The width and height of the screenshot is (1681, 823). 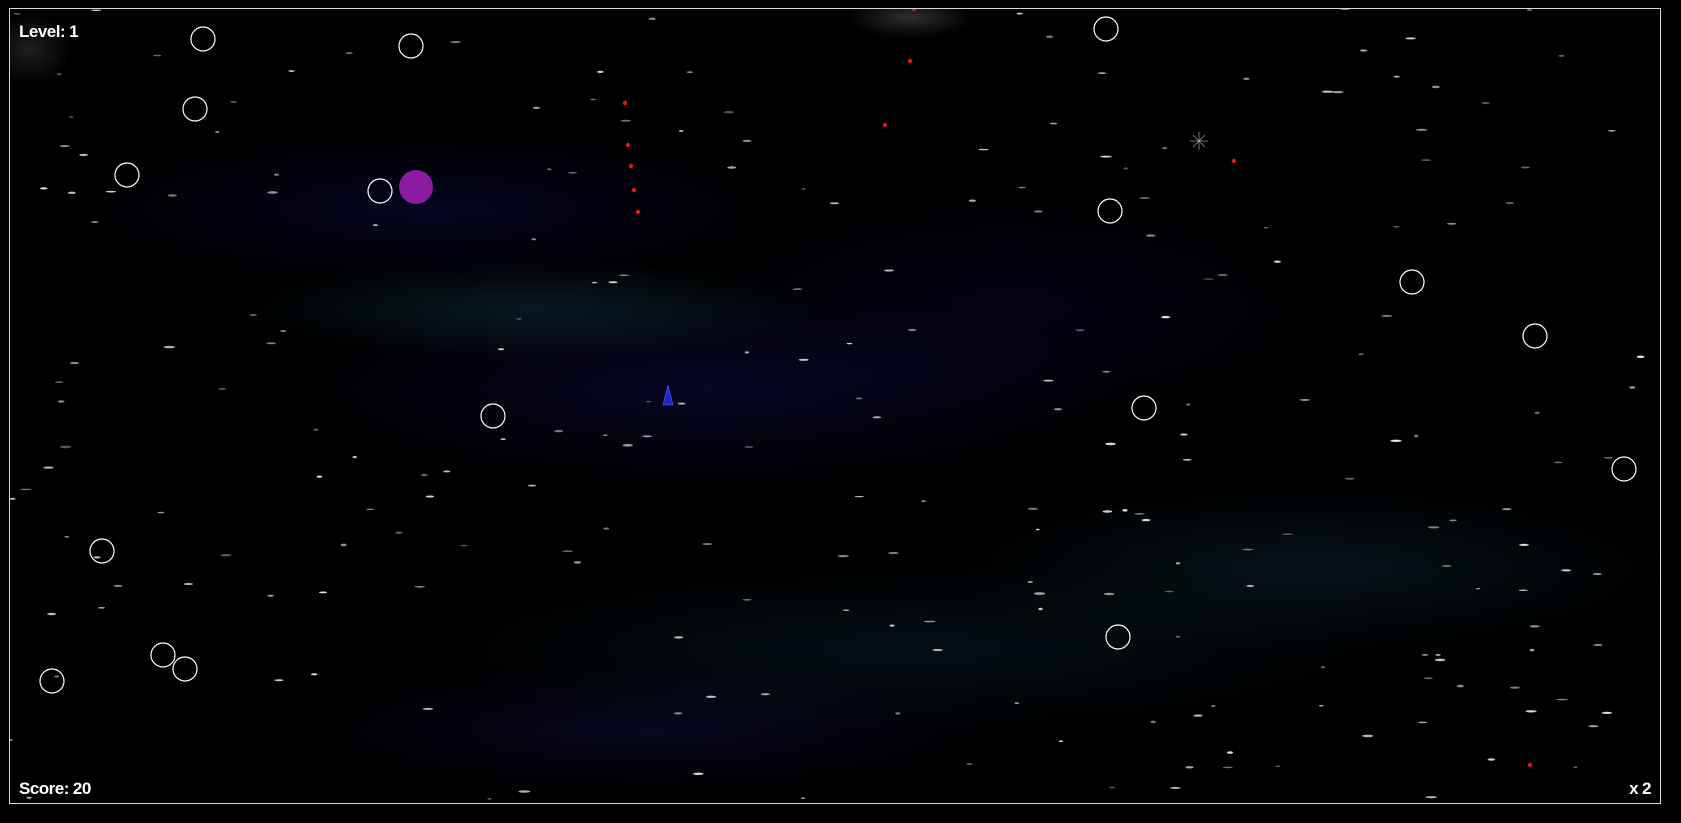 What do you see at coordinates (49, 32) in the screenshot?
I see `level-indicator: Level: 1` at bounding box center [49, 32].